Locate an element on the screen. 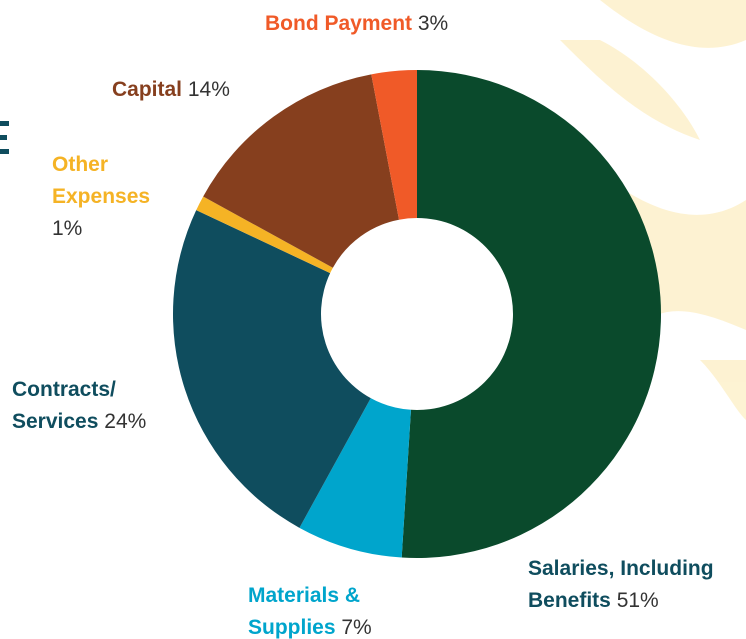 The height and width of the screenshot is (639, 746). label-materials: Materials & Supplies 7% is located at coordinates (320, 609).